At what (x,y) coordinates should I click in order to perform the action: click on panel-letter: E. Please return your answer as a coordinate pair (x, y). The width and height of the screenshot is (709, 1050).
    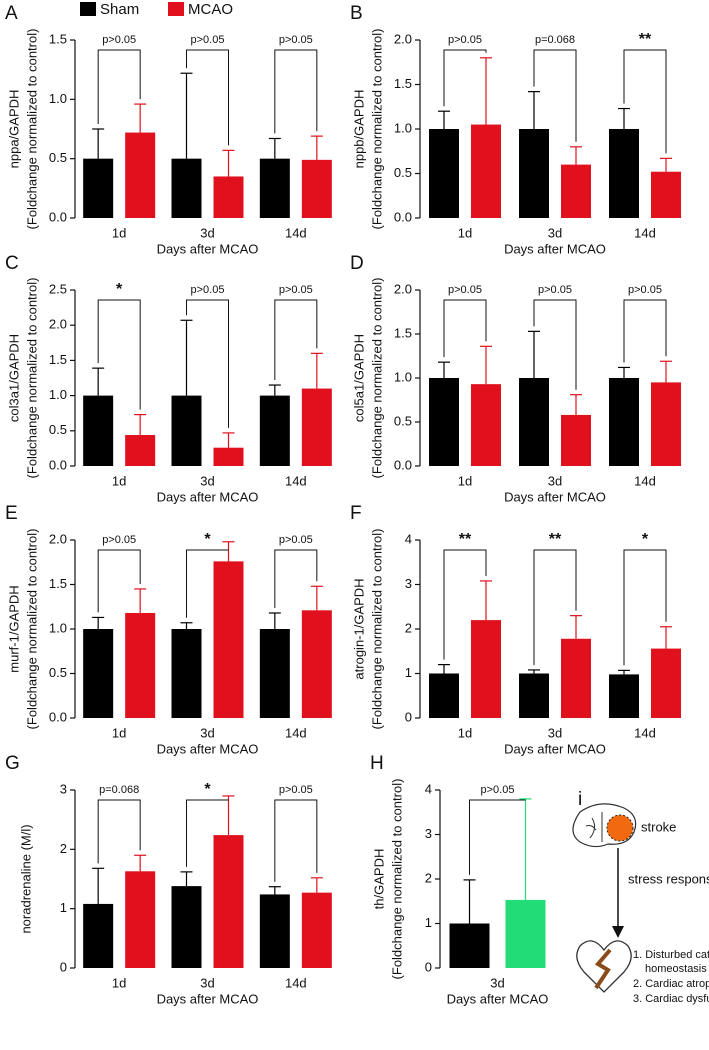
    Looking at the image, I should click on (11, 513).